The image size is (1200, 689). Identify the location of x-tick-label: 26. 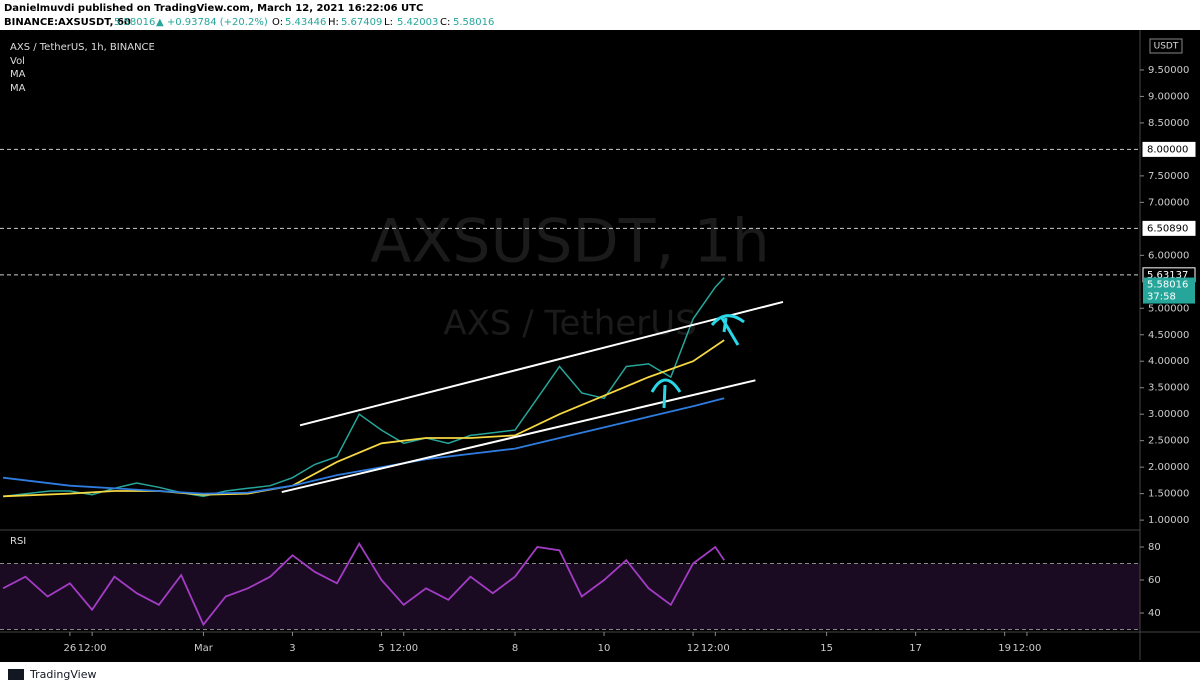
(70, 648).